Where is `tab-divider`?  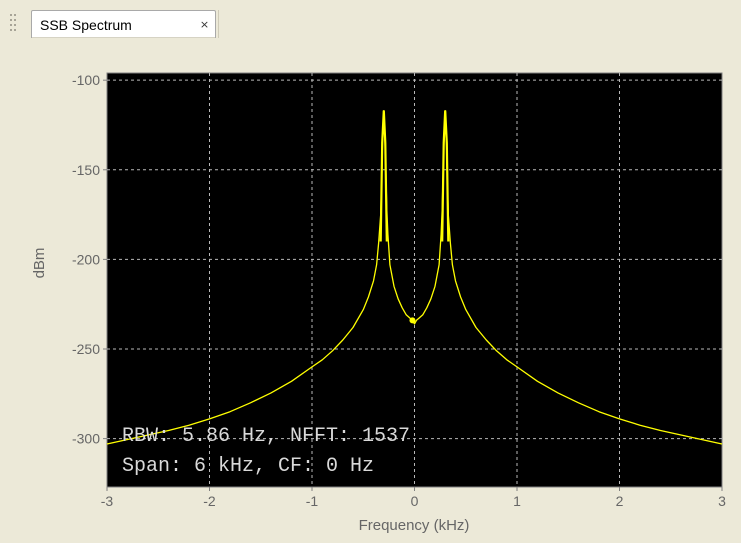 tab-divider is located at coordinates (218, 24).